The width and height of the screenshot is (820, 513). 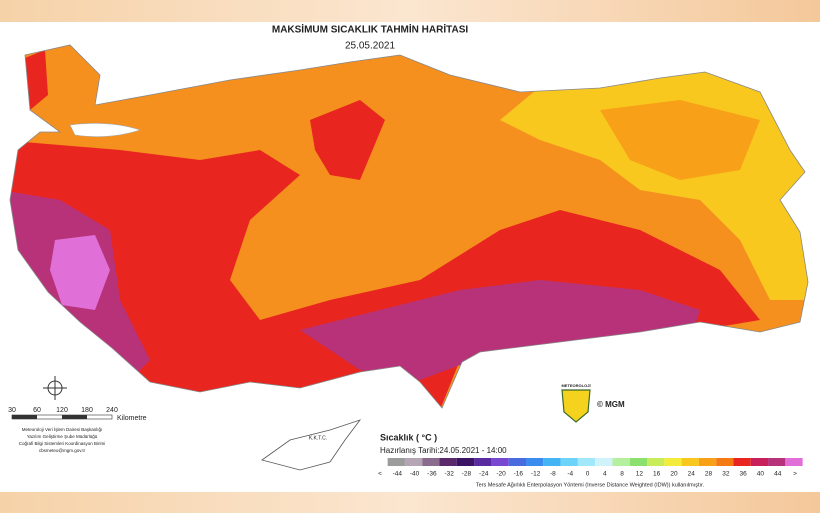 What do you see at coordinates (318, 438) in the screenshot?
I see `inset-label: K.K.T.C.` at bounding box center [318, 438].